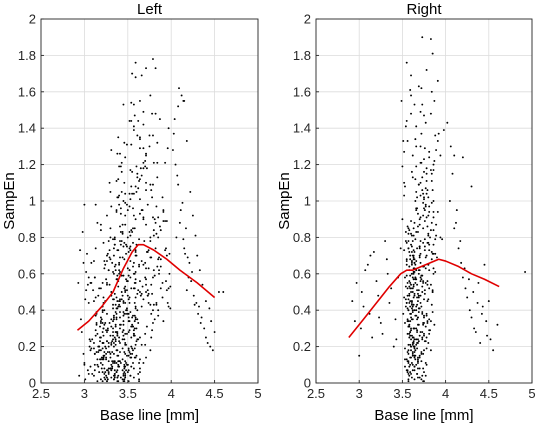  I want to click on x-tick-label: 3, so click(359, 393).